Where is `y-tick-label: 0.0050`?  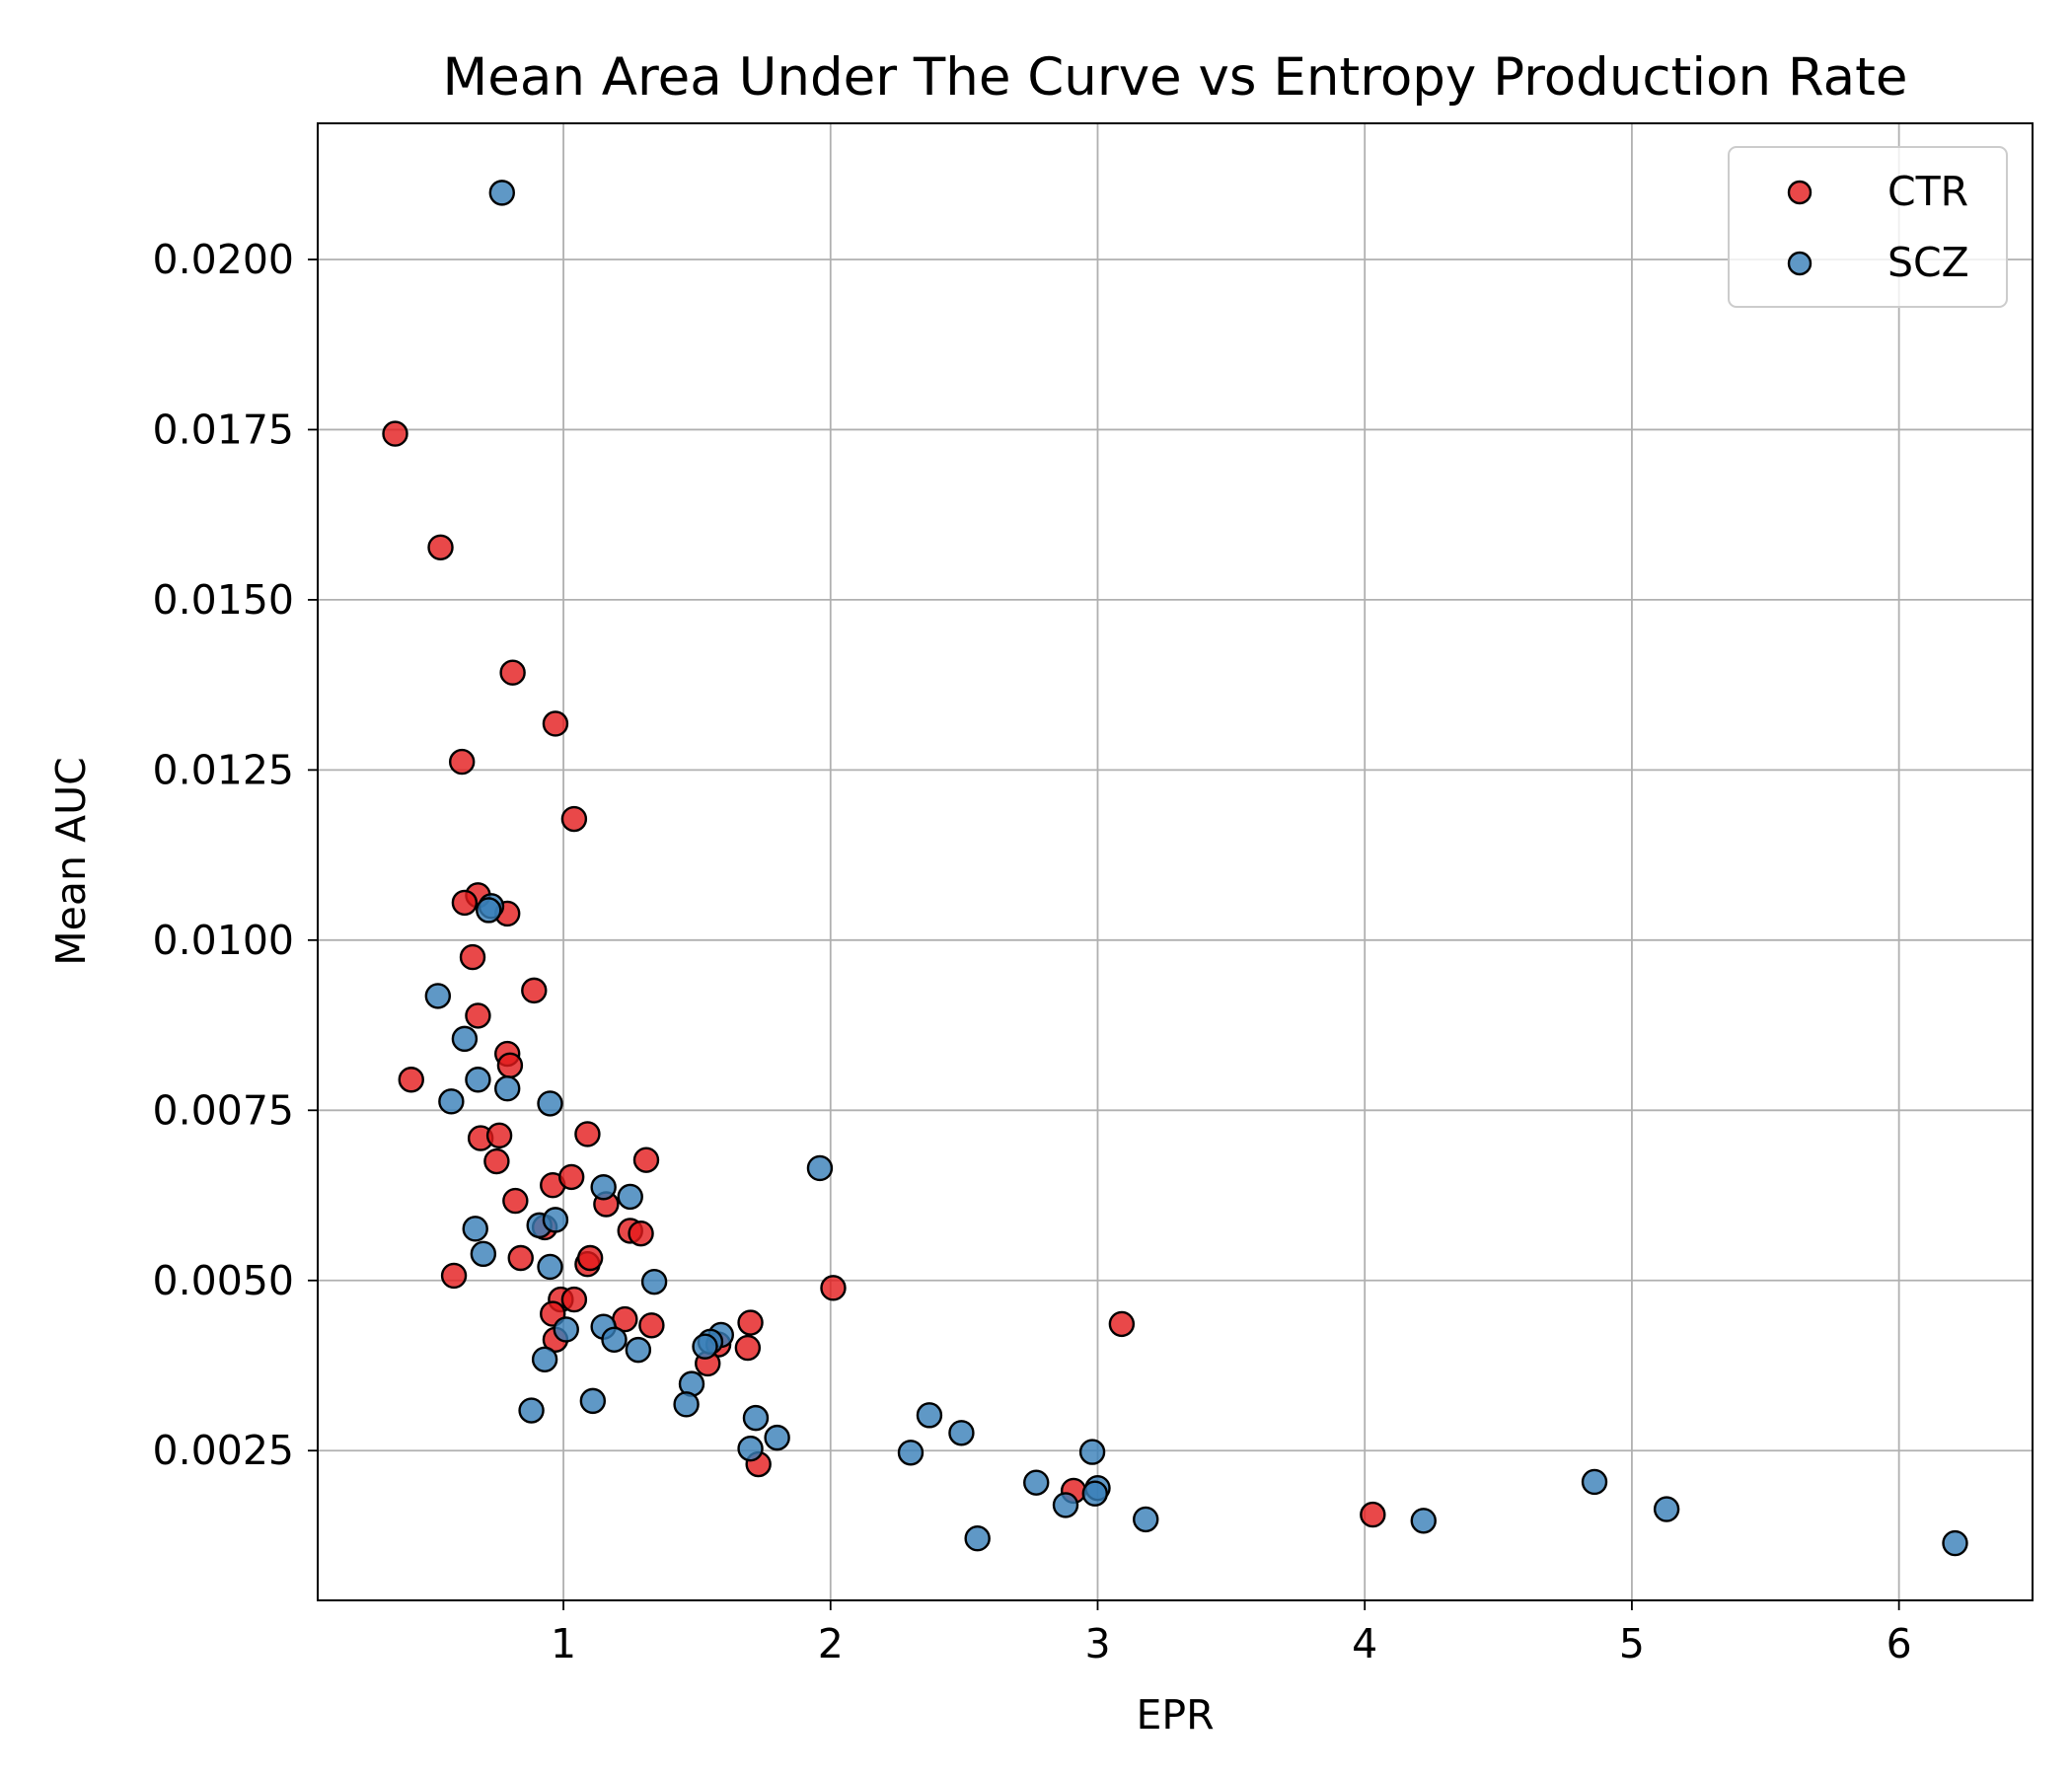
y-tick-label: 0.0050 is located at coordinates (224, 1281).